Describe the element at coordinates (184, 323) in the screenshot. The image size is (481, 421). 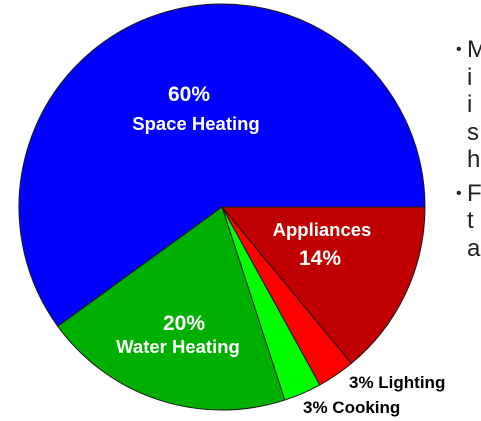
I see `label-water-heating-value: 20%` at that location.